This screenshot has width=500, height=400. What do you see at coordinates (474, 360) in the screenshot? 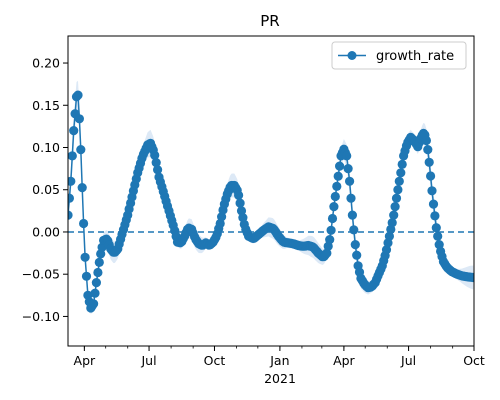
I see `x-tick-label-6: Oct` at bounding box center [474, 360].